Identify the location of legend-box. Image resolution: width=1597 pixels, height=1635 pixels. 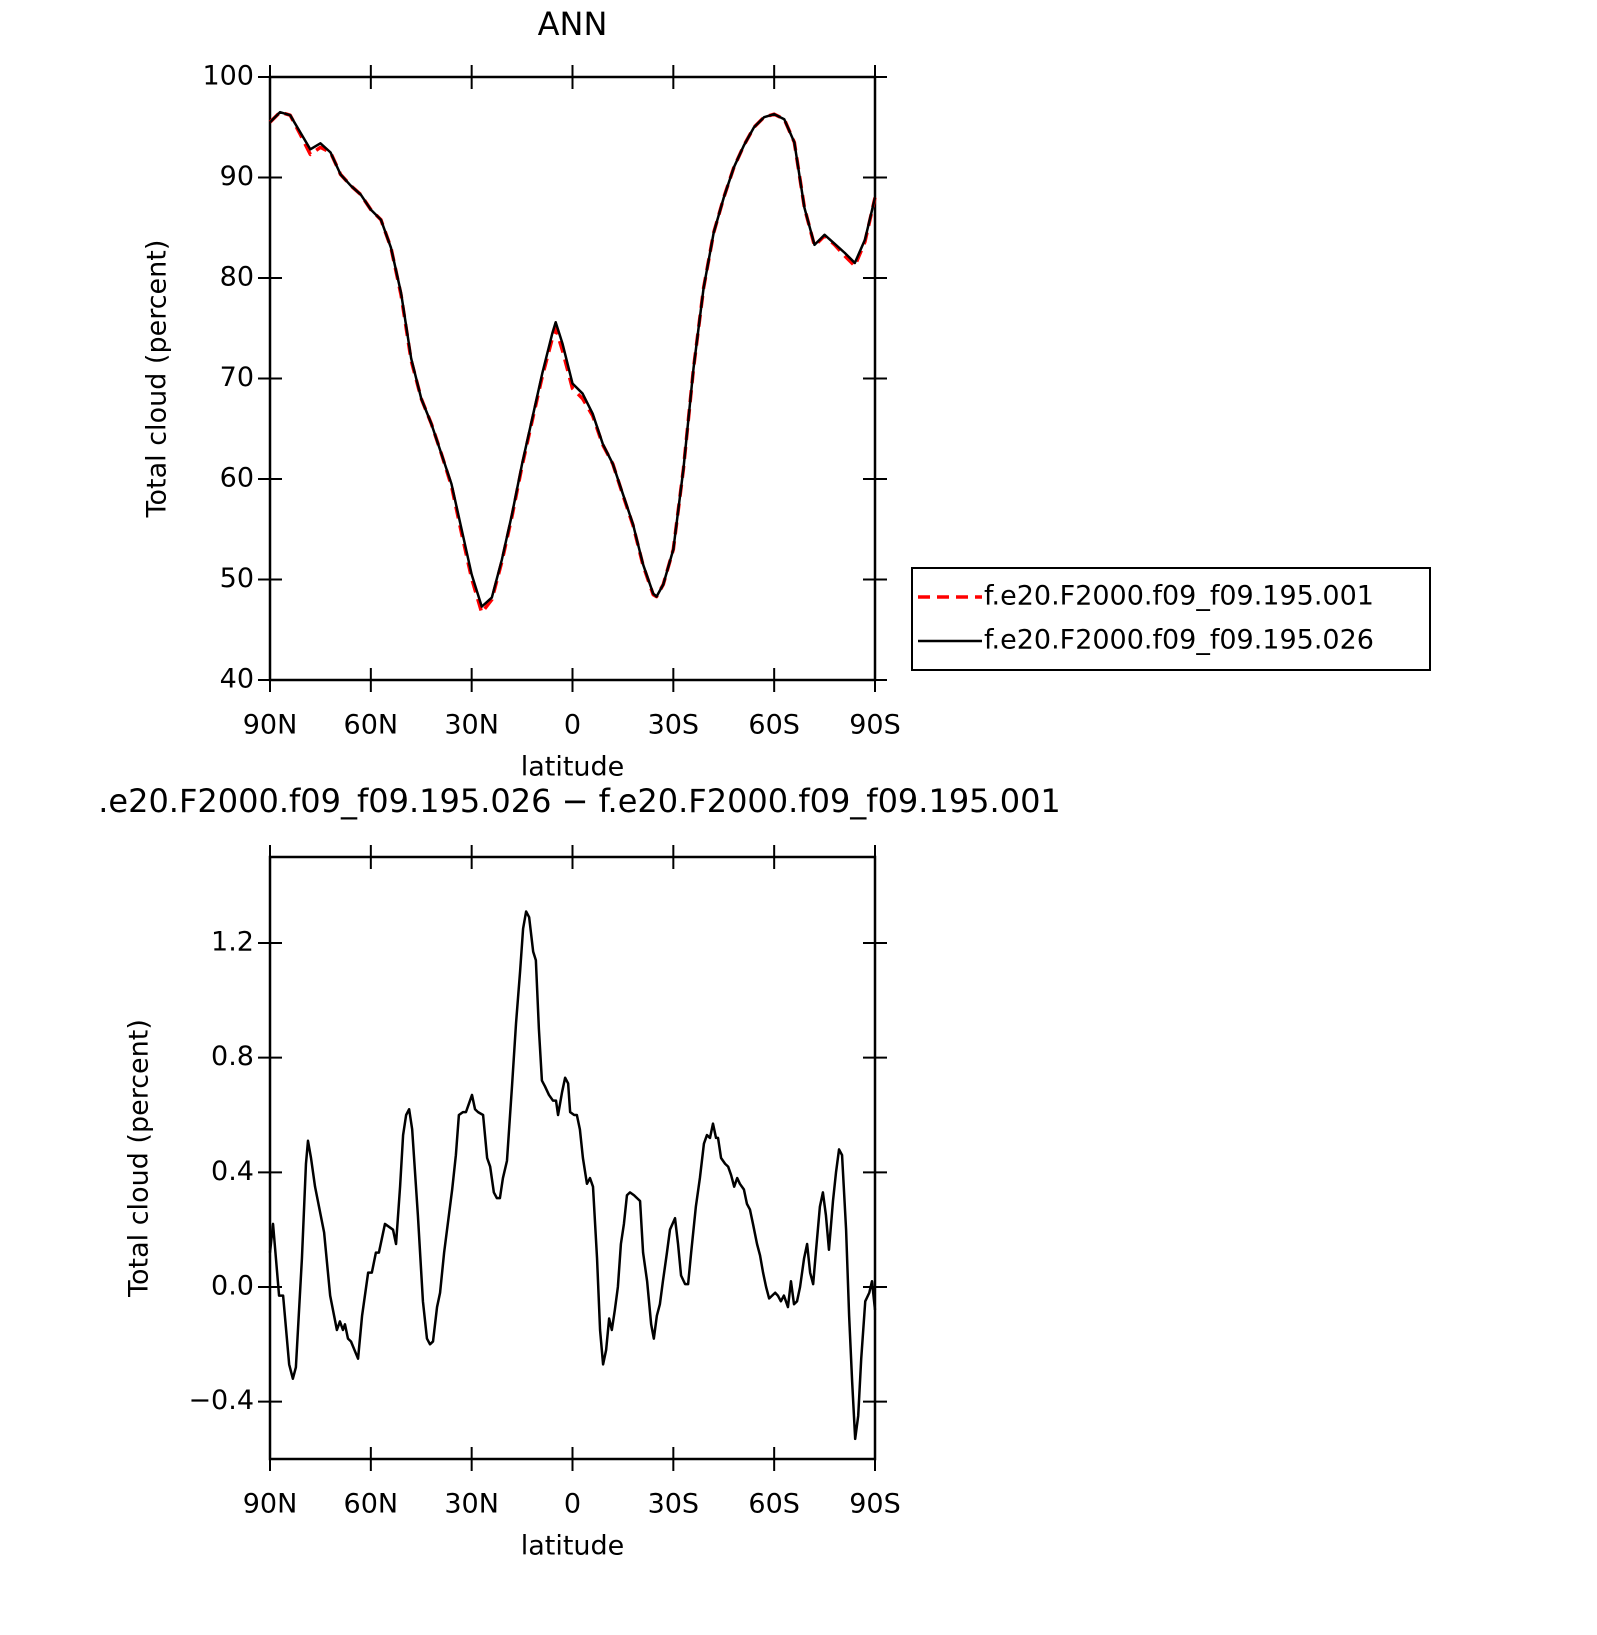
(1171, 619).